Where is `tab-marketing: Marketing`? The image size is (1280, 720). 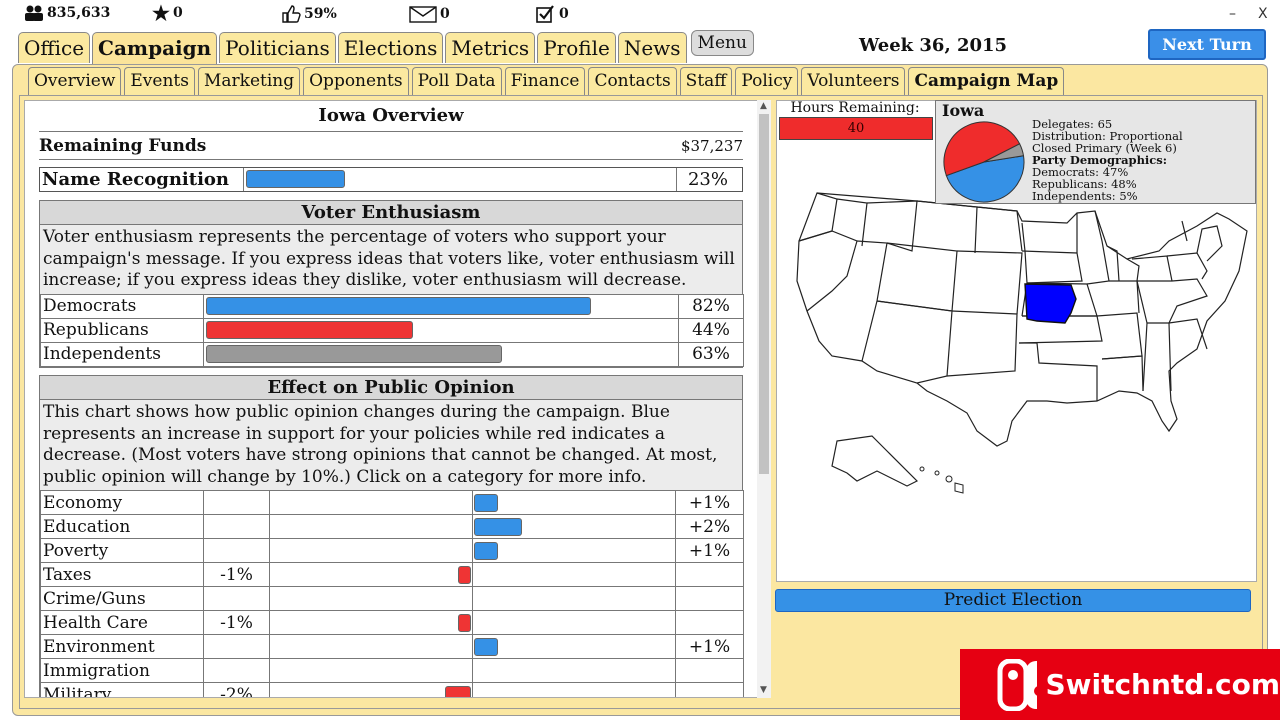
tab-marketing: Marketing is located at coordinates (249, 81).